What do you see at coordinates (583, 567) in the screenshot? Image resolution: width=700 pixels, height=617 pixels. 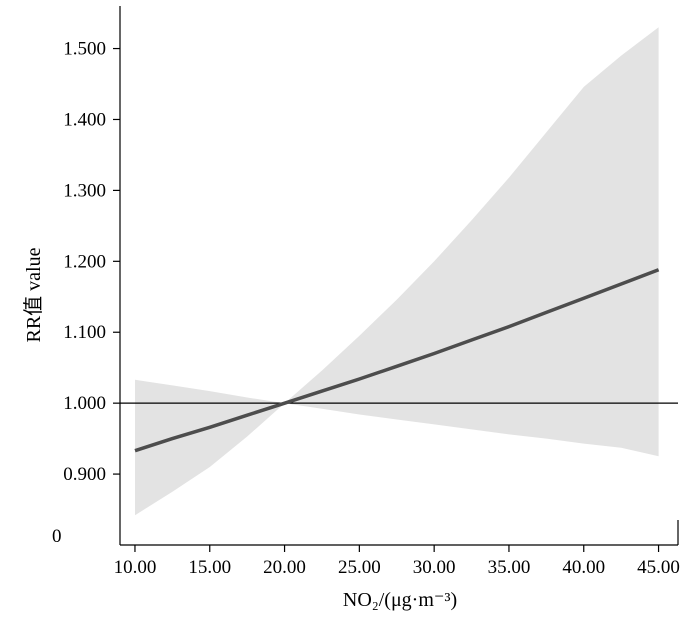 I see `x-tick-label: 40.00` at bounding box center [583, 567].